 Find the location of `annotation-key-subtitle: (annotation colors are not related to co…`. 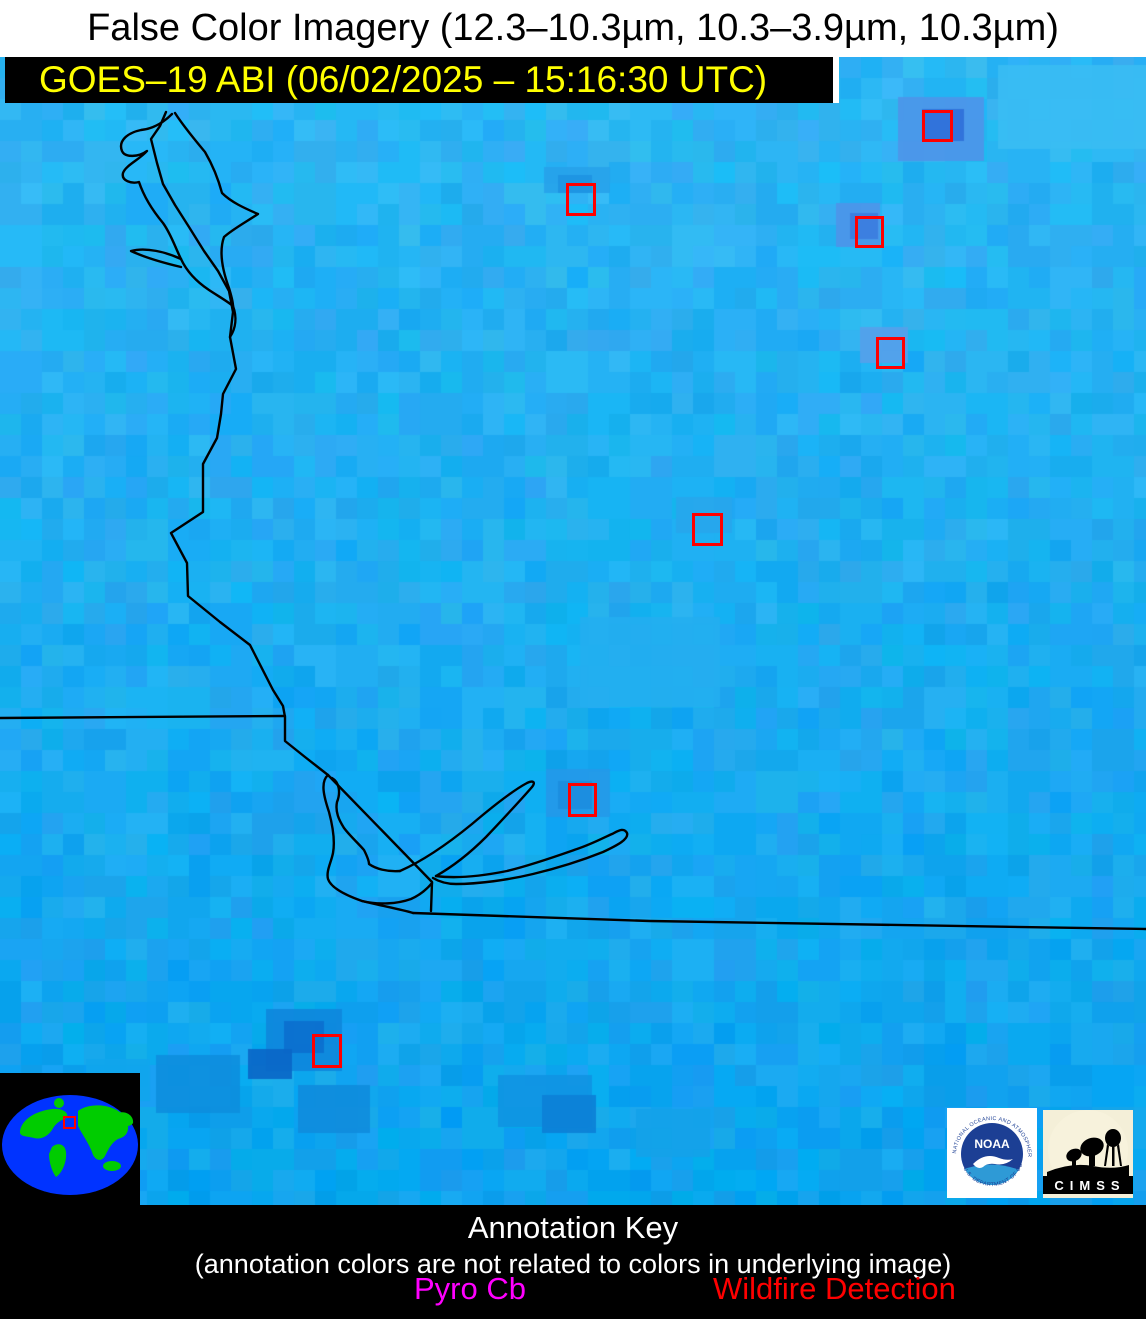

annotation-key-subtitle: (annotation colors are not related to co… is located at coordinates (573, 1264).